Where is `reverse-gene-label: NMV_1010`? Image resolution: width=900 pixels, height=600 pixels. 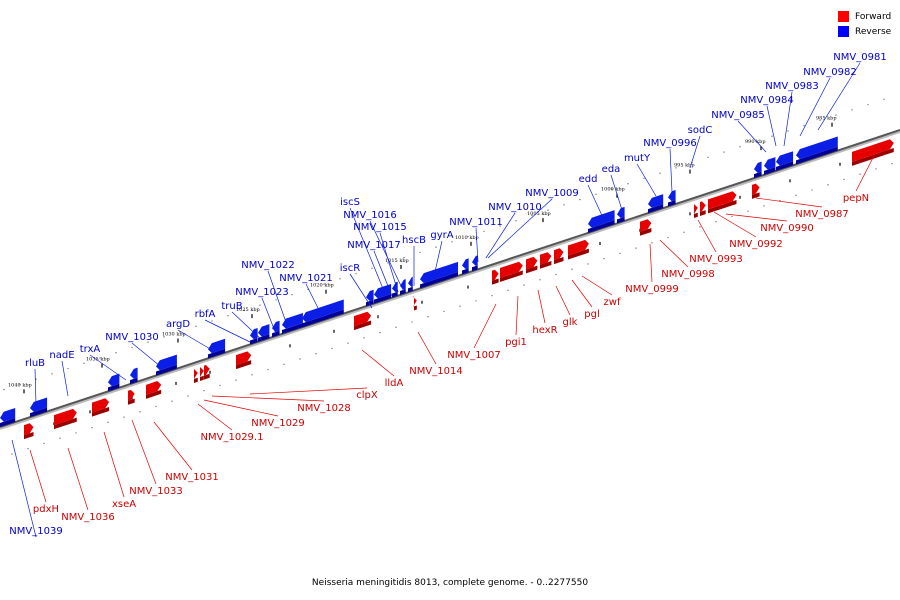 reverse-gene-label: NMV_1010 is located at coordinates (514, 207).